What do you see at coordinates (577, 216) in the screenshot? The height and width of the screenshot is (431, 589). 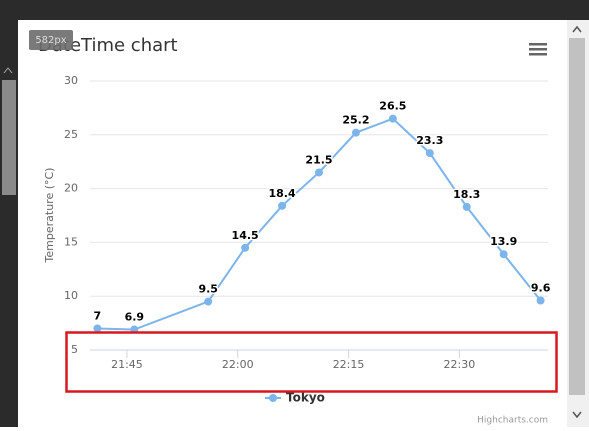 I see `scrollbar-thumb` at bounding box center [577, 216].